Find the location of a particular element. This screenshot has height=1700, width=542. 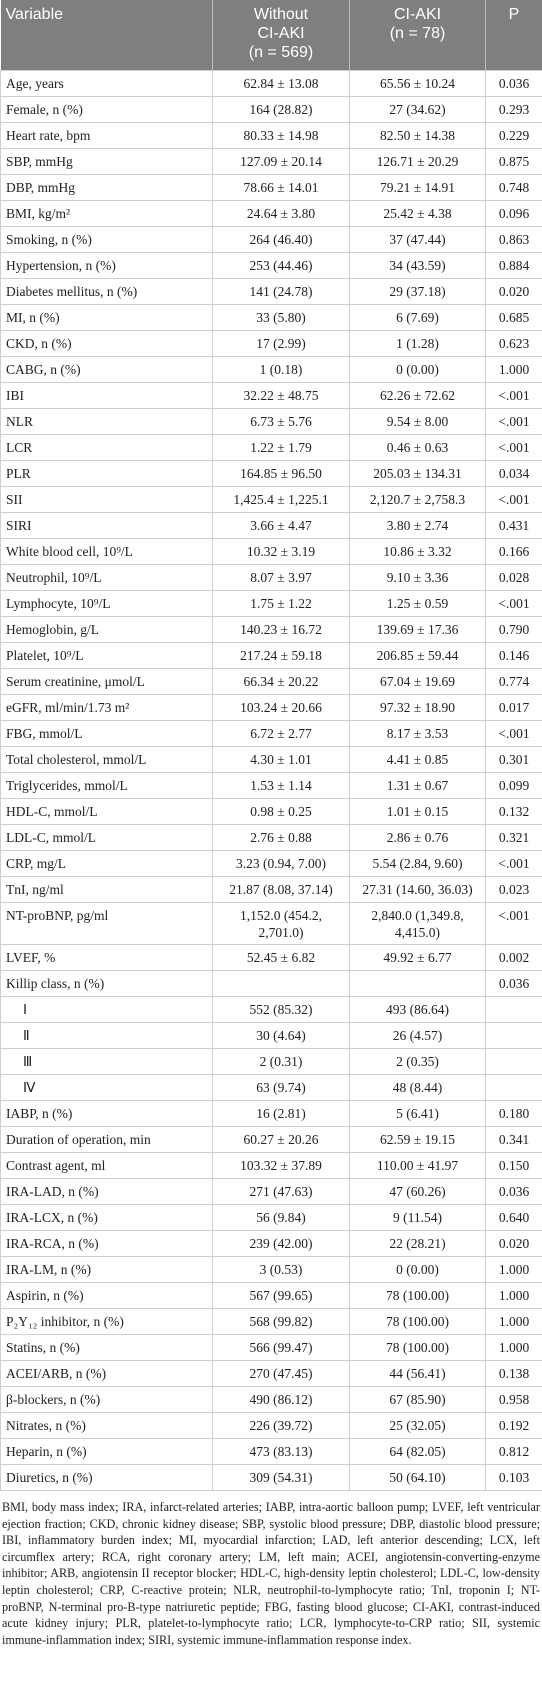

variable-cell: SIRI is located at coordinates (106, 525).